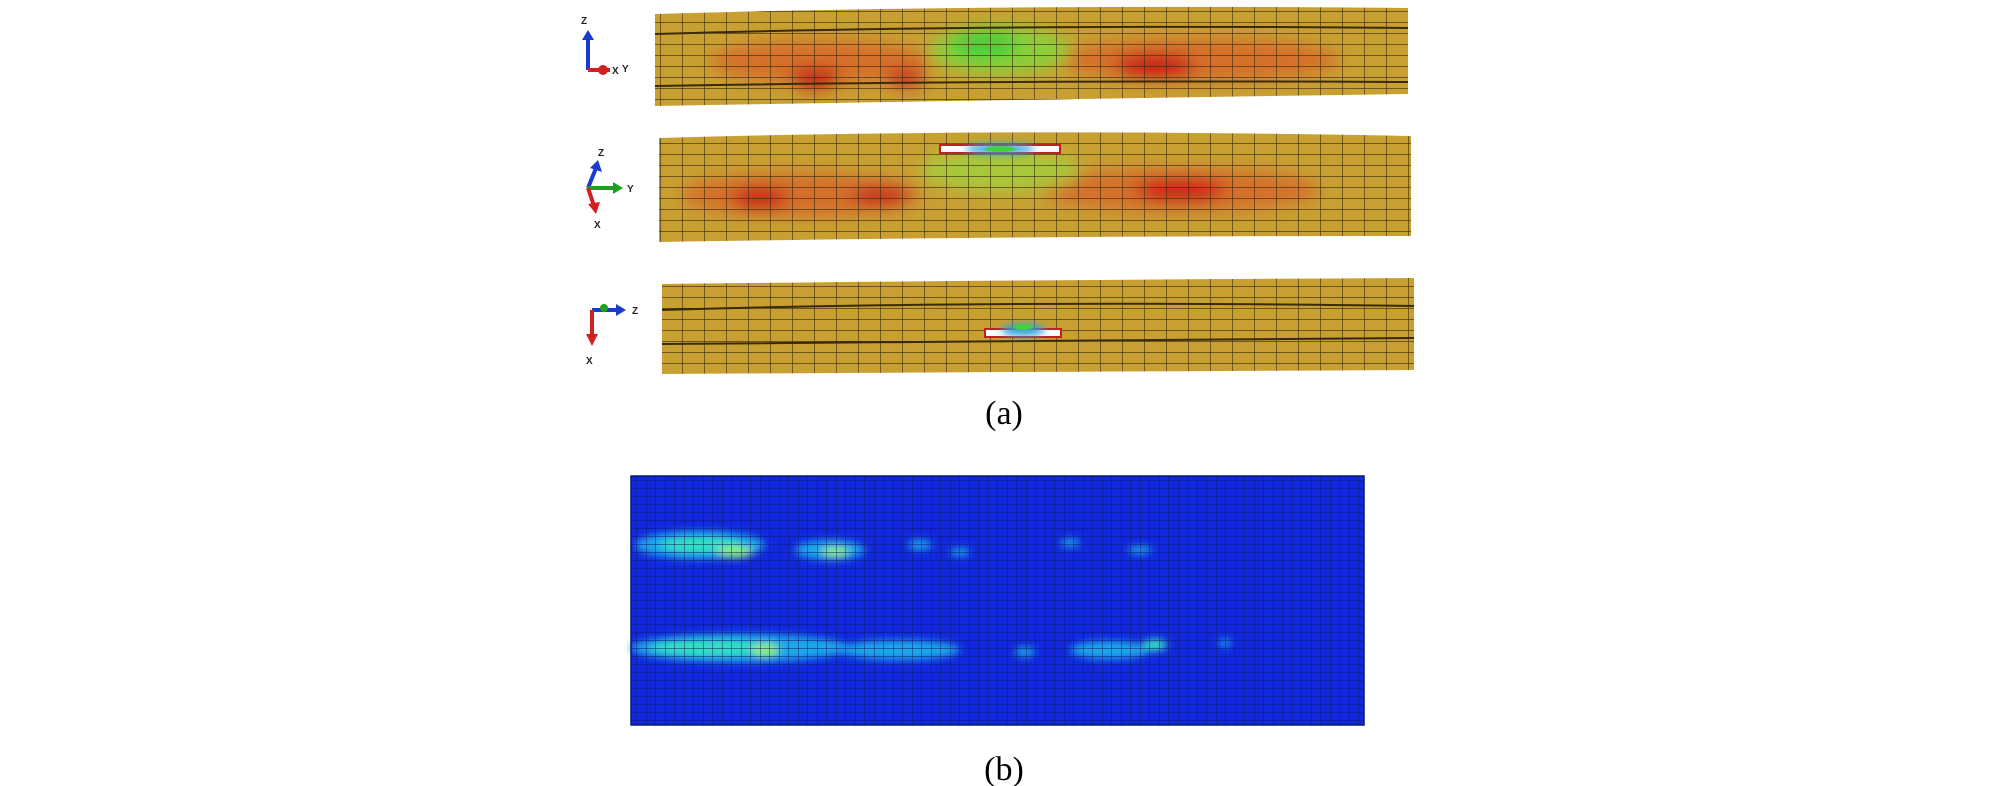 The height and width of the screenshot is (786, 2008). Describe the element at coordinates (610, 189) in the screenshot. I see `triad-2: Z Y X` at that location.